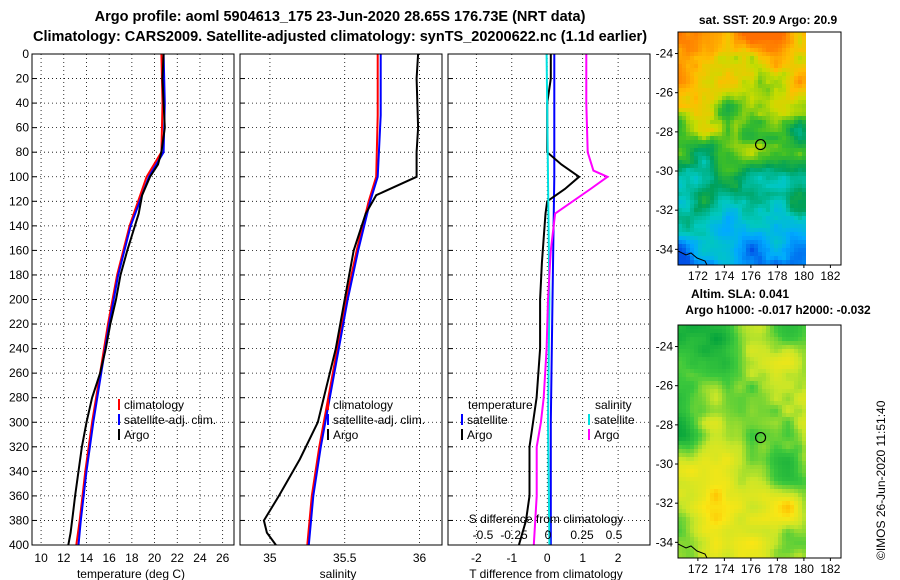 The image size is (900, 580). What do you see at coordinates (346, 435) in the screenshot?
I see `legend-label-argo: Argo` at bounding box center [346, 435].